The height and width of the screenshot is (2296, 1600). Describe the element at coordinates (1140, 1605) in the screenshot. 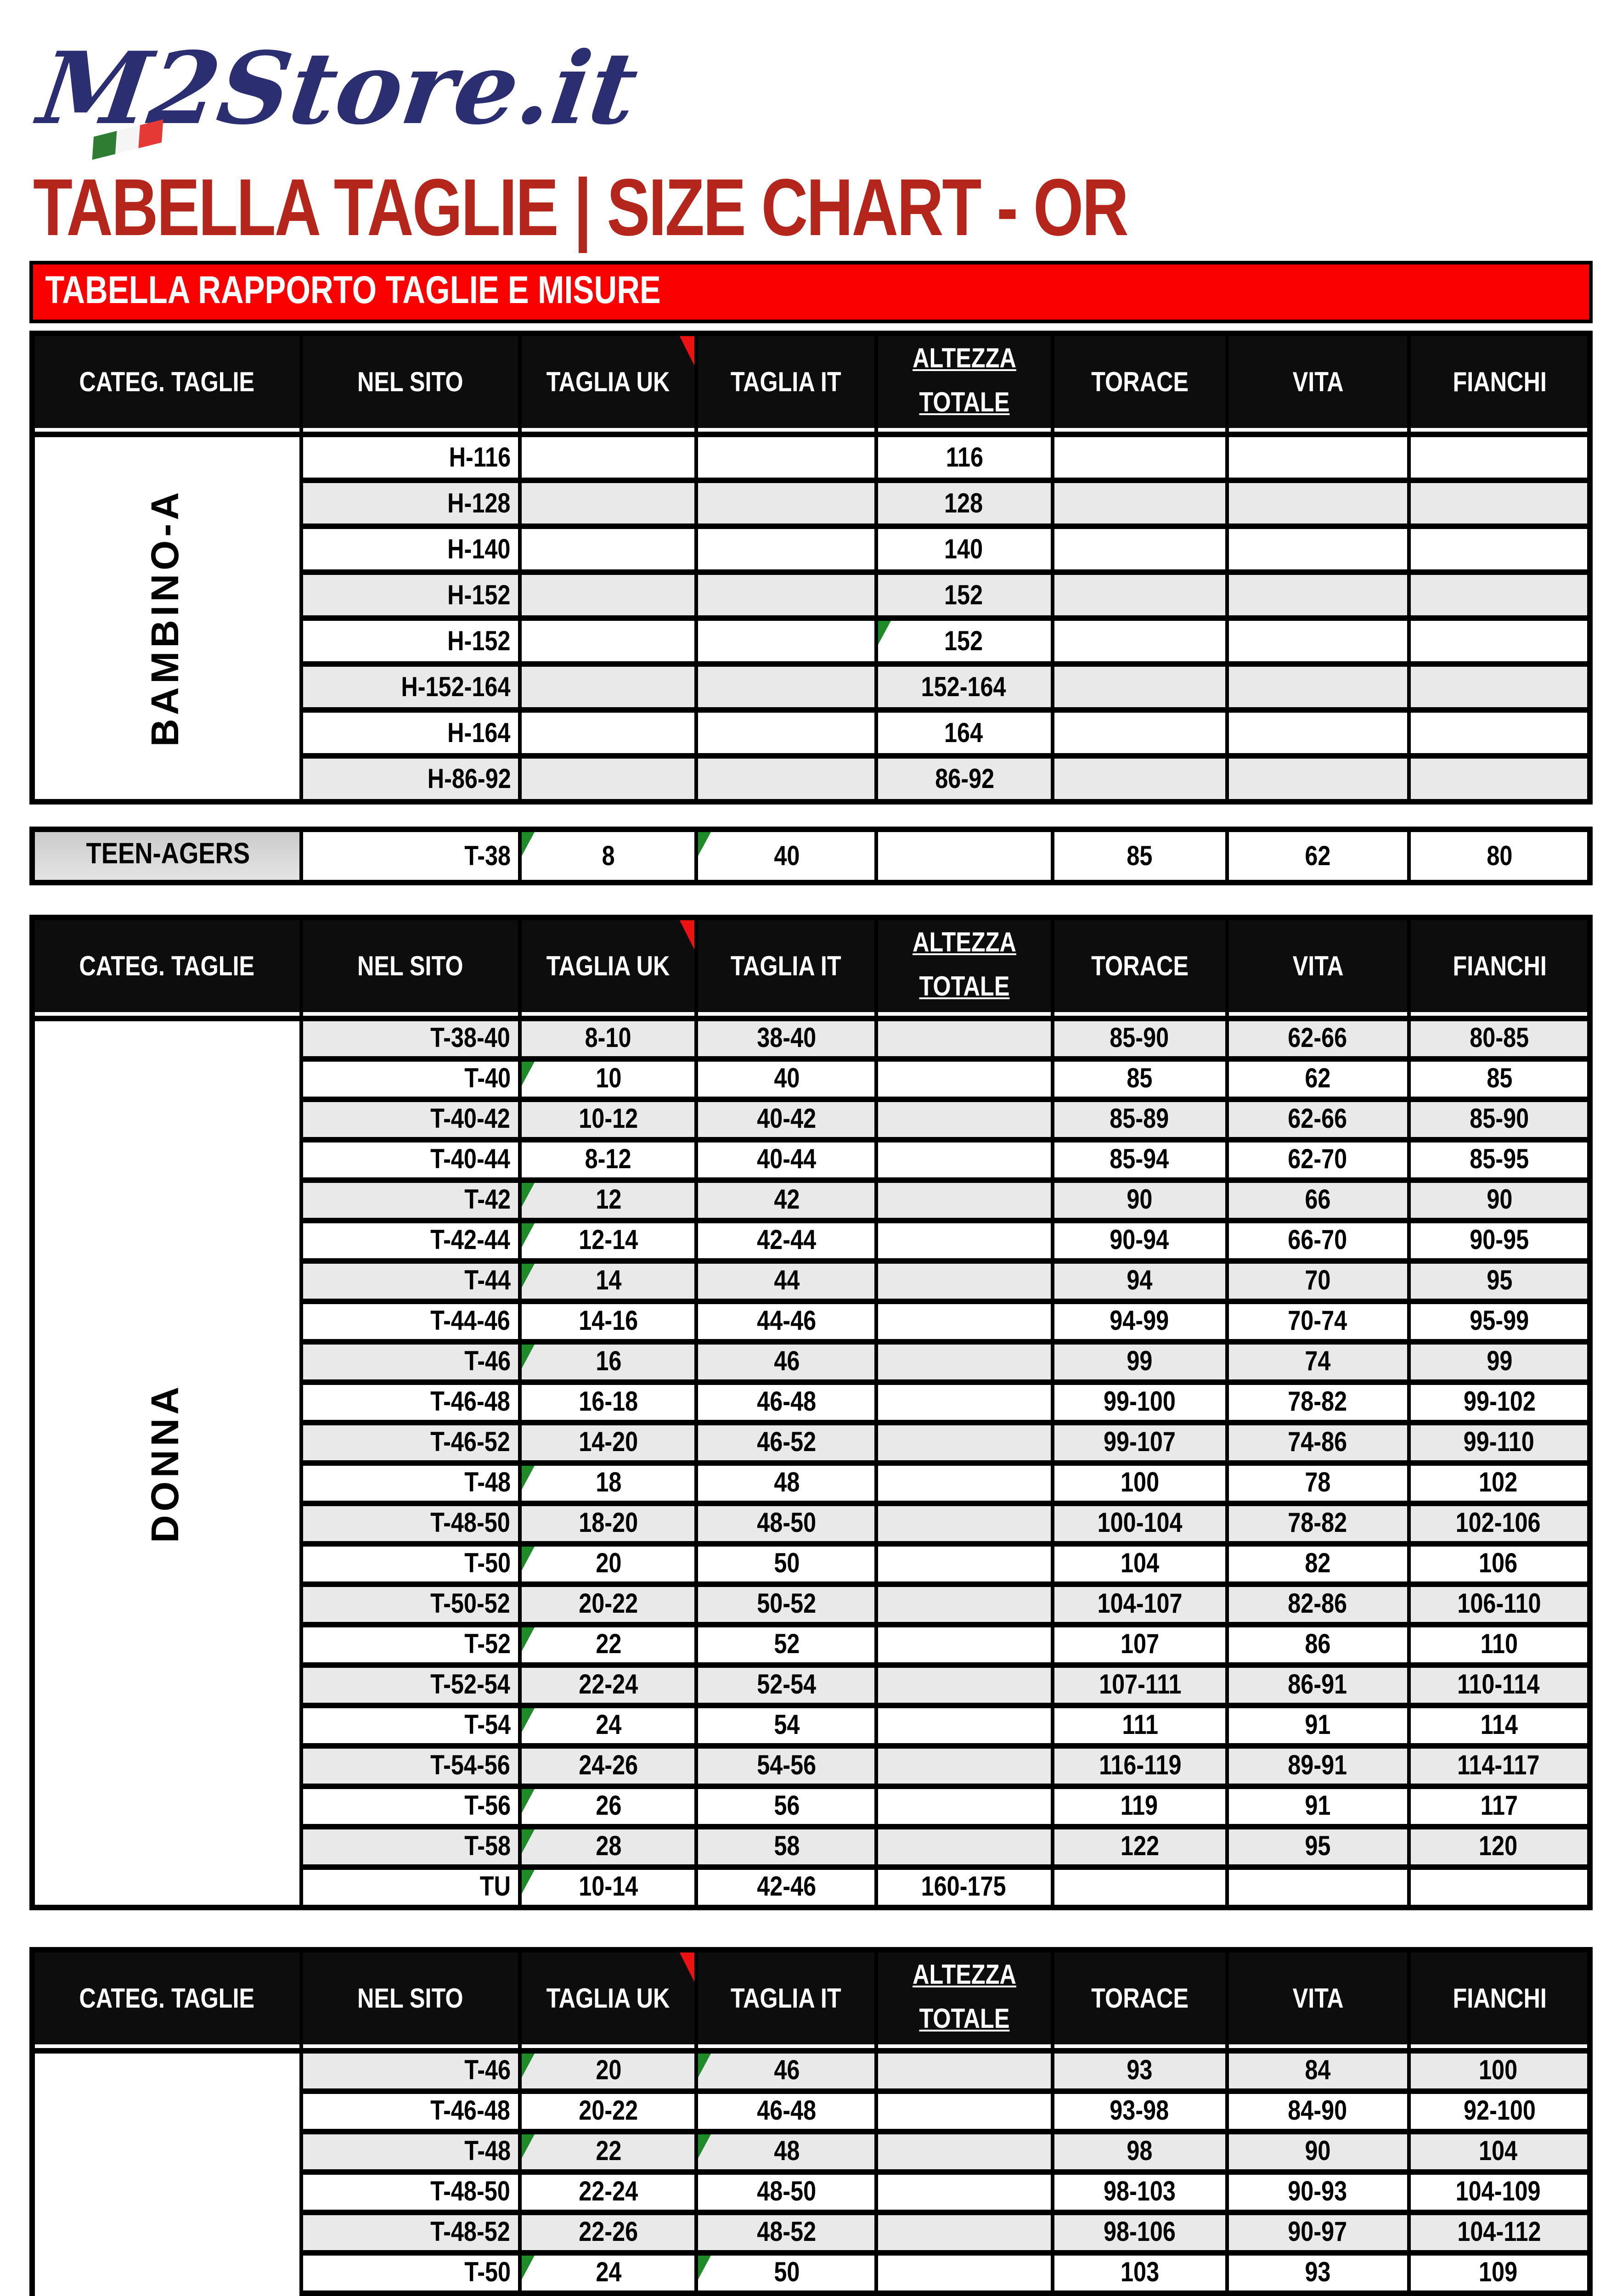

I see `cell-value: 104-107` at that location.